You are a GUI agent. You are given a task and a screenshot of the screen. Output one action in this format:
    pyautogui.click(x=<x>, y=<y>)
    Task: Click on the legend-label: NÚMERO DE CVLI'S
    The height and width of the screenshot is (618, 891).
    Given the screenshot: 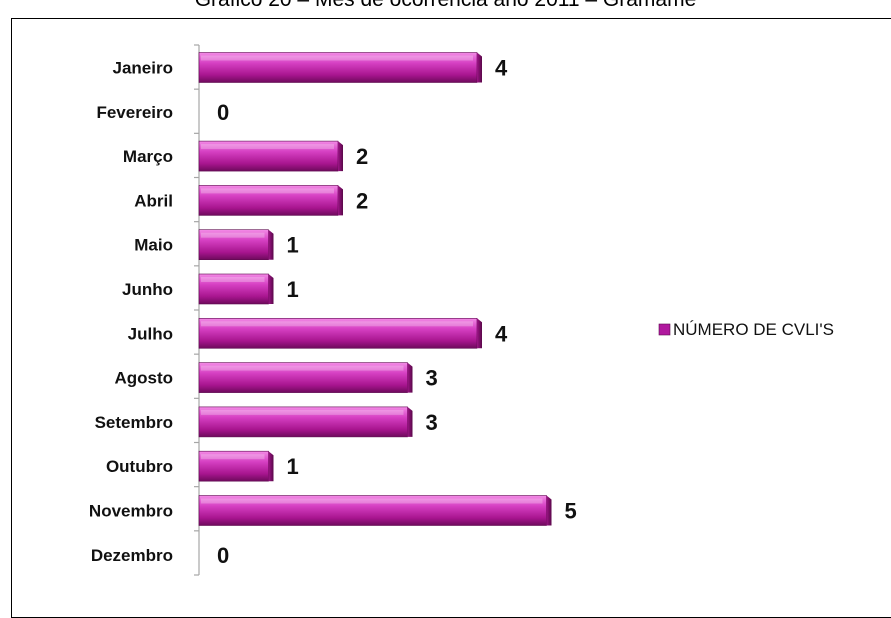 What is the action you would take?
    pyautogui.click(x=753, y=329)
    